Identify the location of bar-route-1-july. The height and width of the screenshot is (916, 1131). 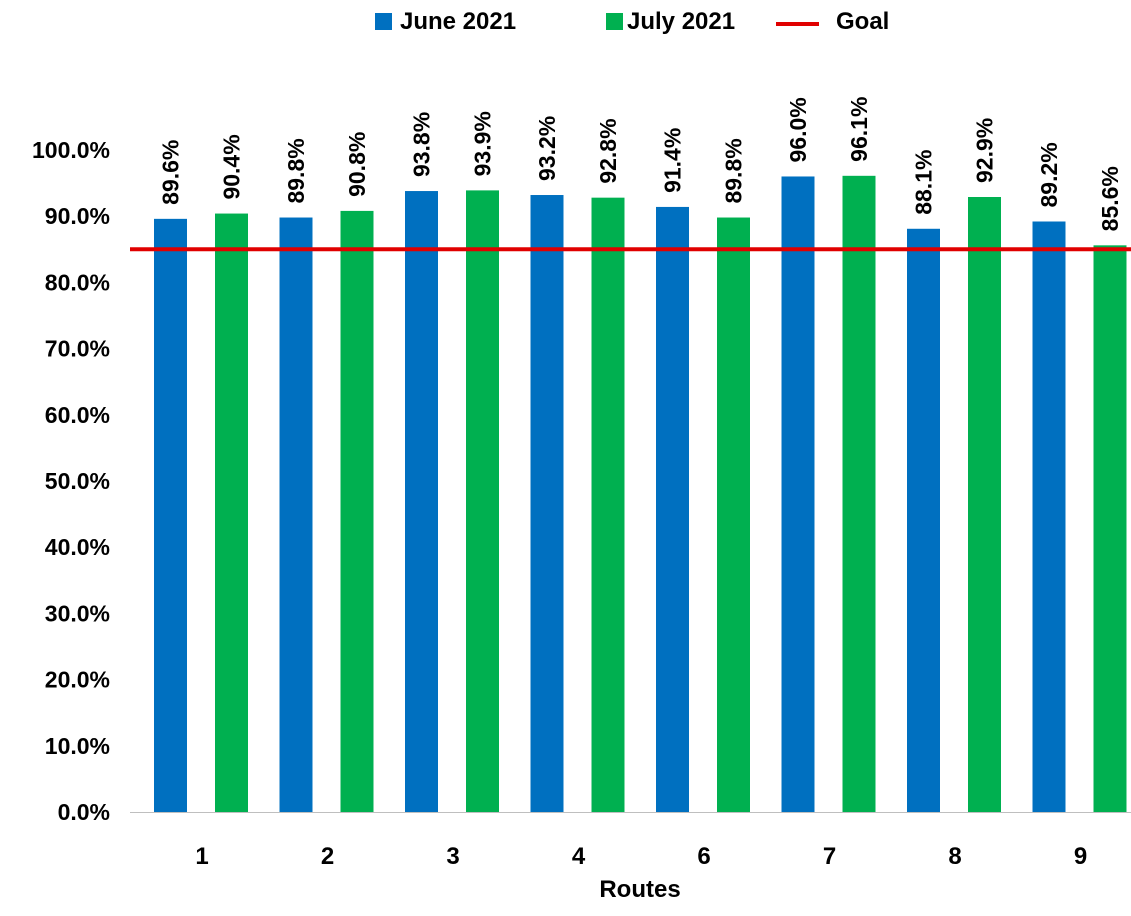
(231, 512).